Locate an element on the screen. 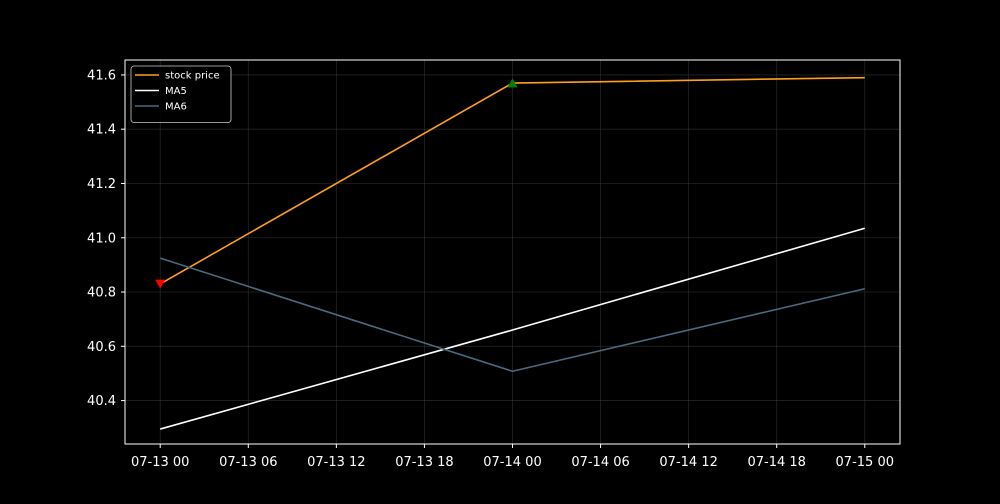 The image size is (1000, 504). legend: stock price MA5 MA6 is located at coordinates (181, 94).